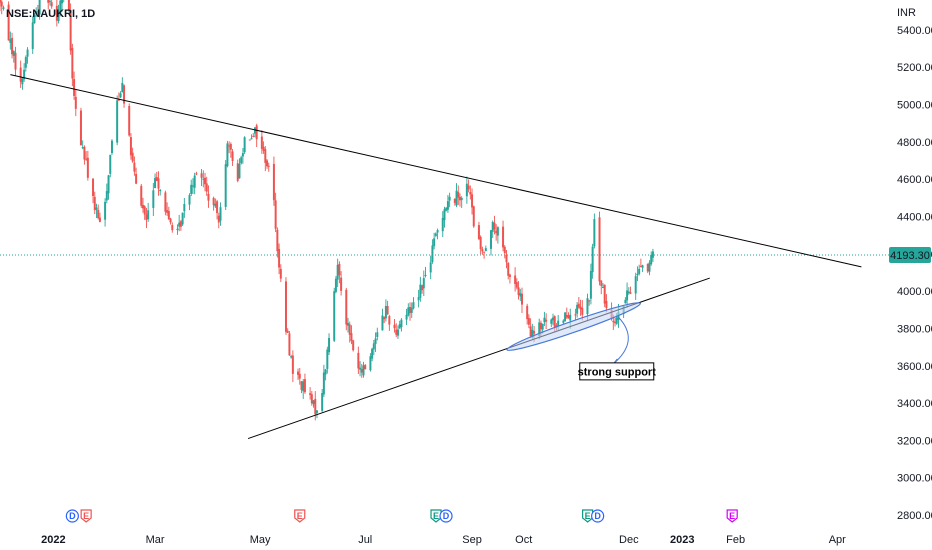 The image size is (932, 550). Describe the element at coordinates (914, 106) in the screenshot. I see `y-tick-label: 5000.00` at that location.